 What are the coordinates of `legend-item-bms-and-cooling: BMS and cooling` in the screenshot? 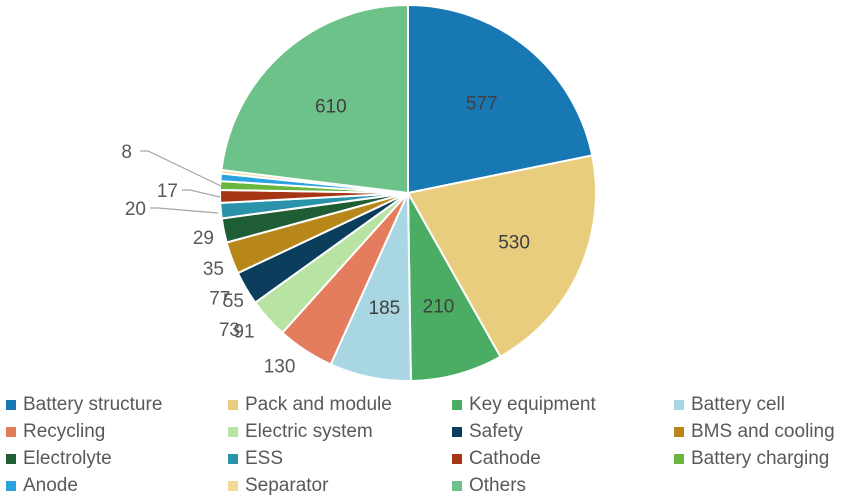 It's located at (754, 432).